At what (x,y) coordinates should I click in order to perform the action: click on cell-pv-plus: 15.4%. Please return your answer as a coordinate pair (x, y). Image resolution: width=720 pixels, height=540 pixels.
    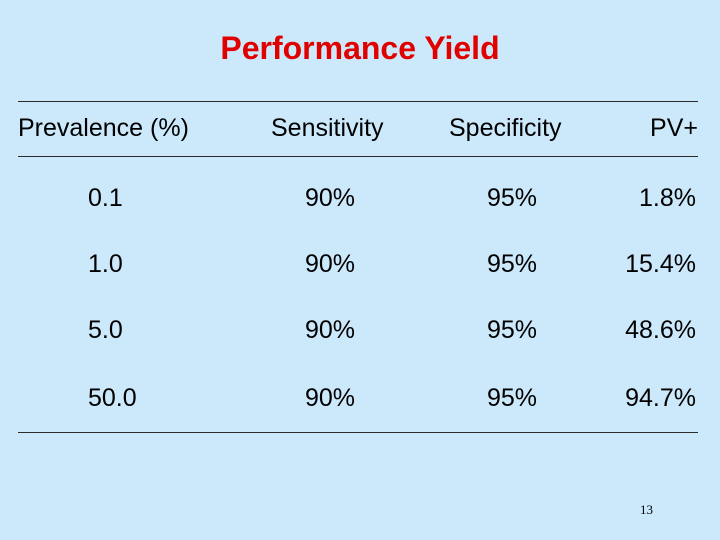
    Looking at the image, I should click on (660, 264).